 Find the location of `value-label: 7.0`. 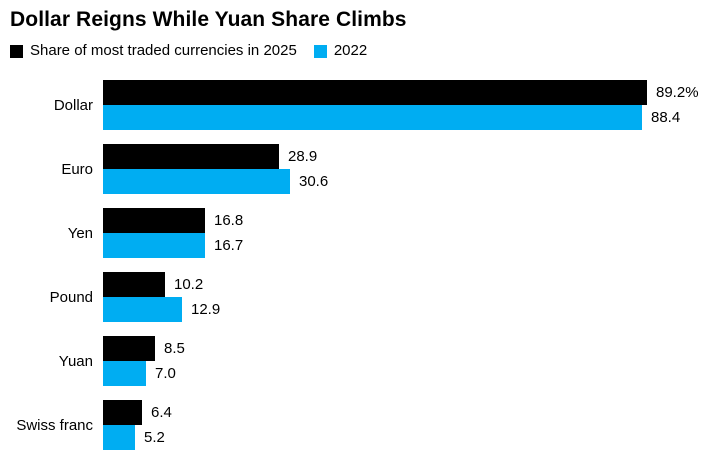

value-label: 7.0 is located at coordinates (165, 374).